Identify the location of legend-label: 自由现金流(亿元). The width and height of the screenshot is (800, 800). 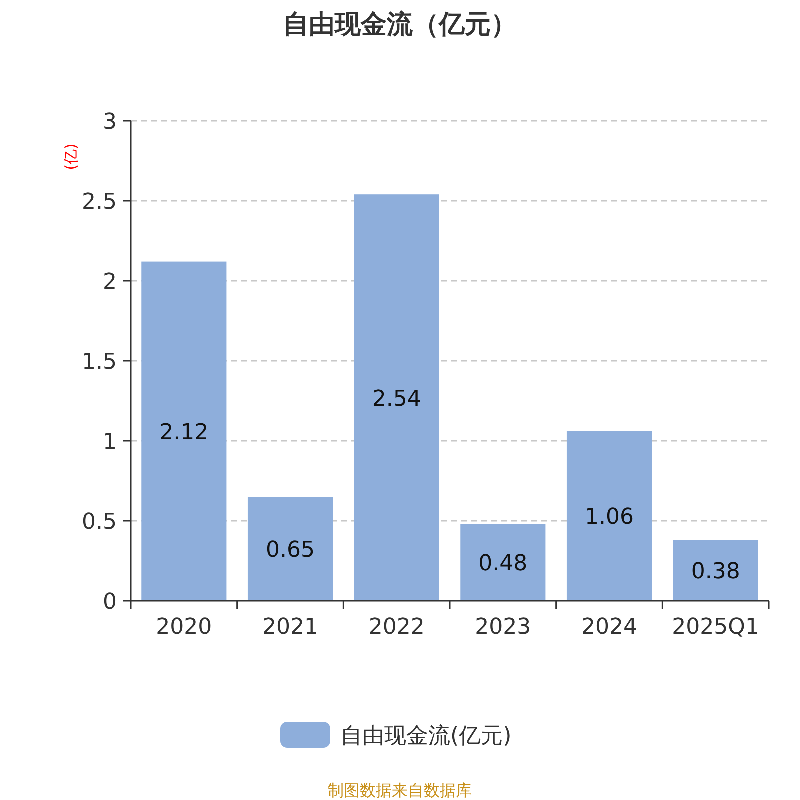
(426, 736).